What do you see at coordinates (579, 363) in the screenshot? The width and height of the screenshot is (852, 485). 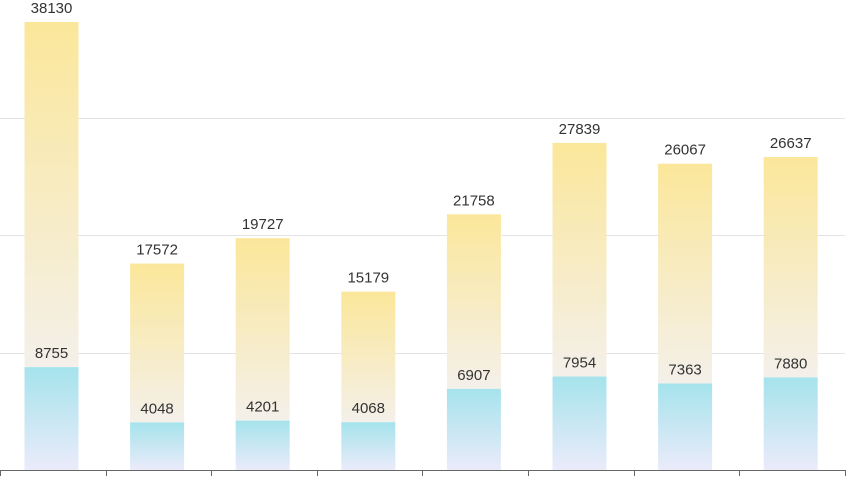 I see `label-sub-6: 7954` at bounding box center [579, 363].